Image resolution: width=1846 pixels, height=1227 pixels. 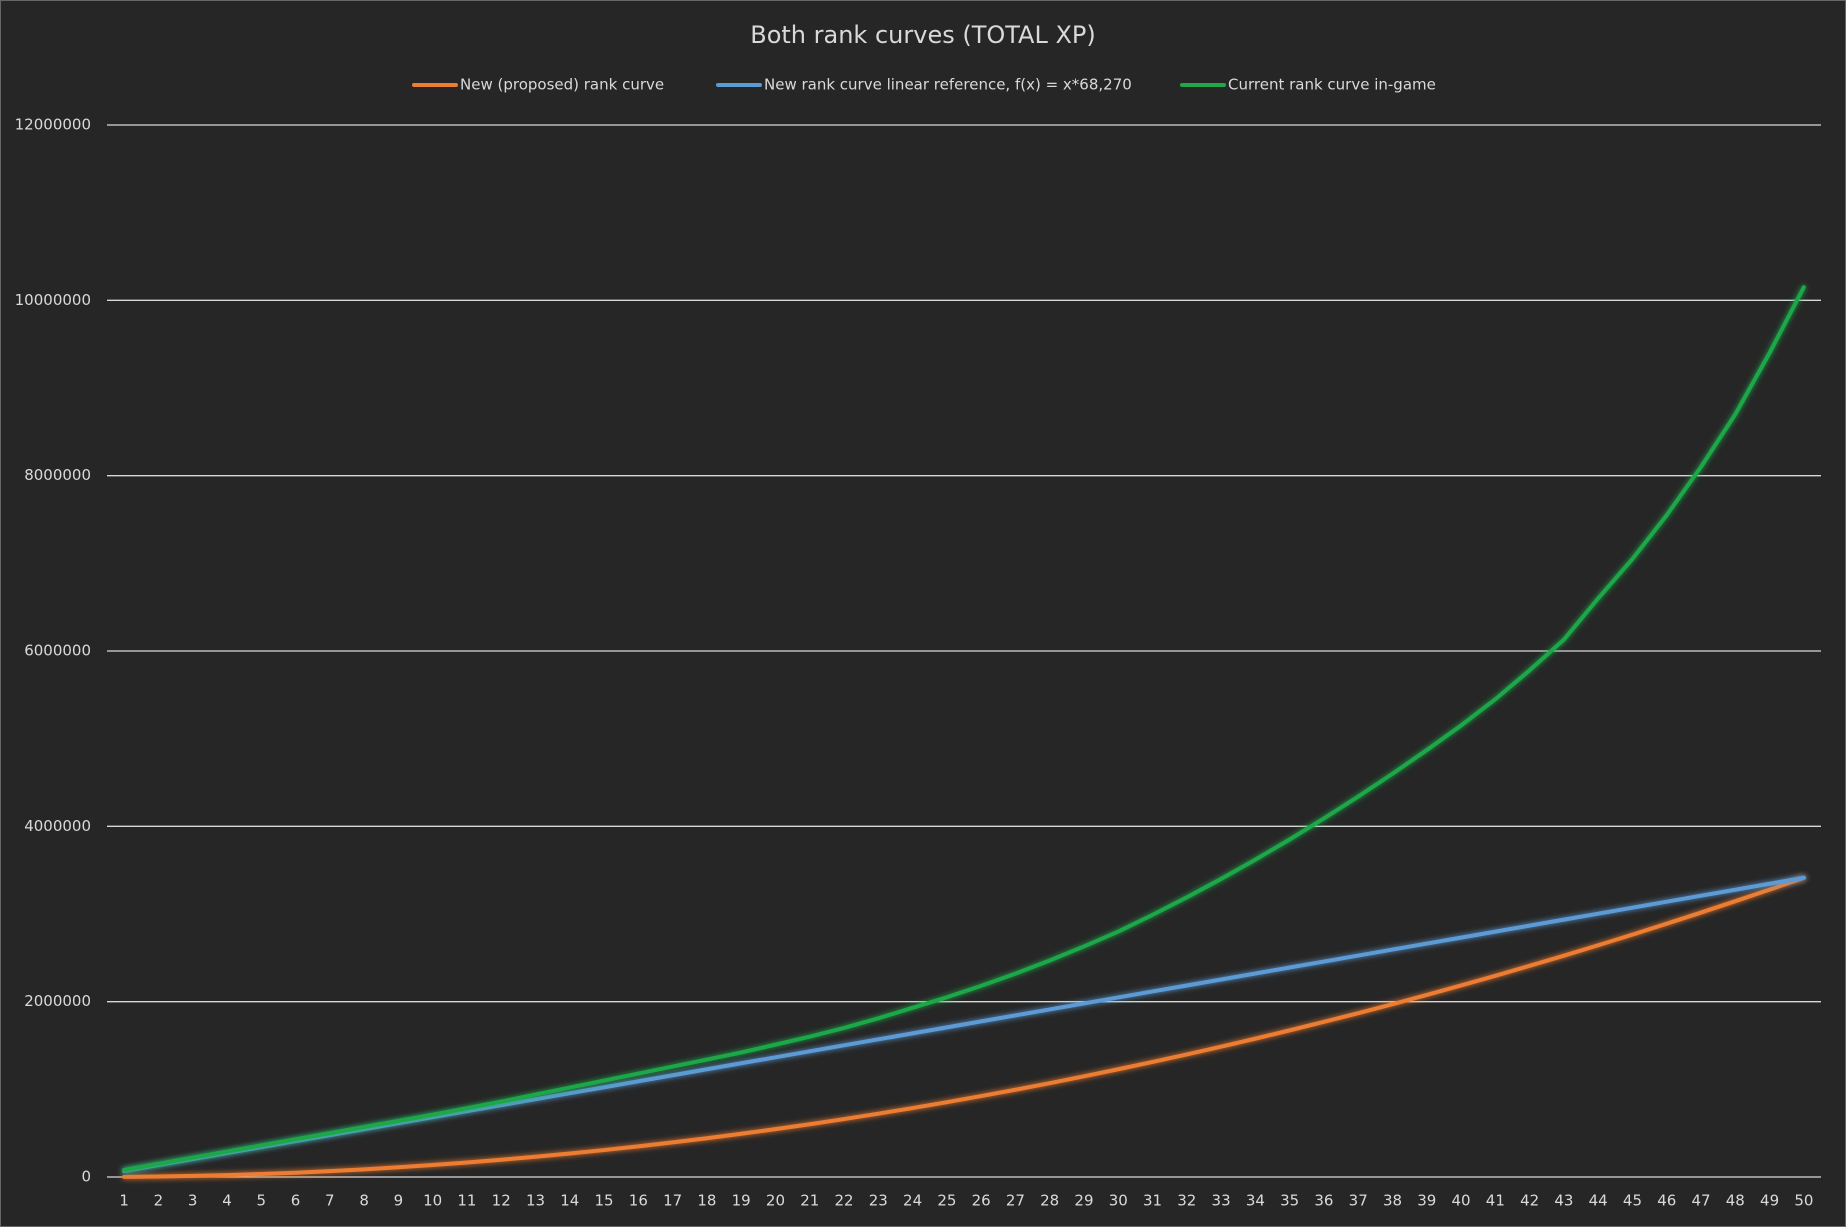 I want to click on x-tick-label: 24, so click(x=912, y=1201).